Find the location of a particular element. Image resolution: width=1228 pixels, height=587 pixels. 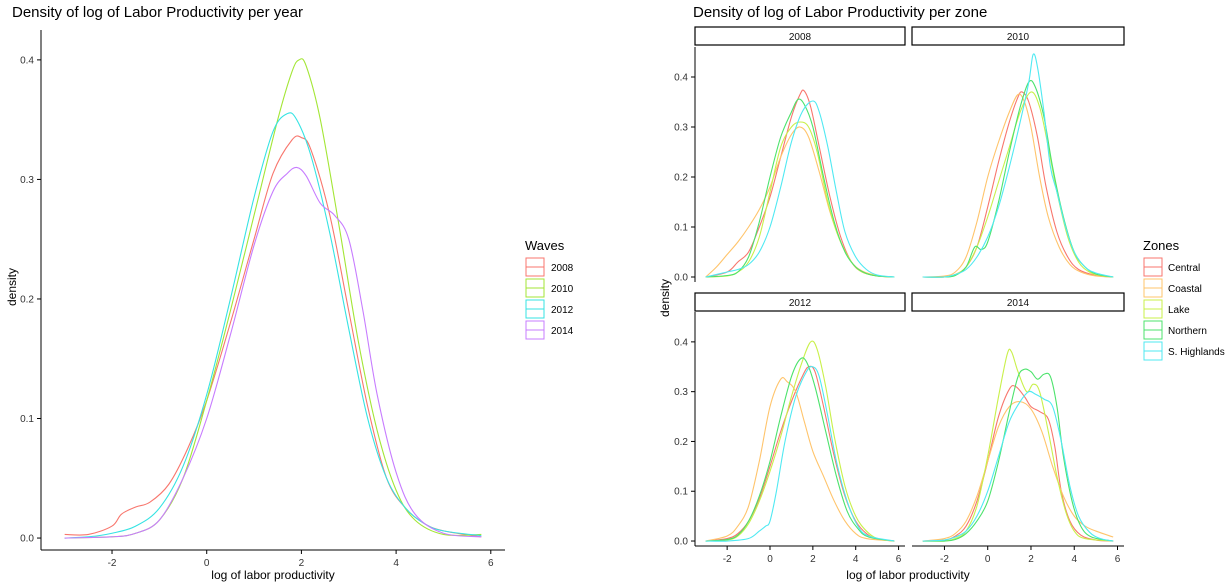

legend-label: Northern is located at coordinates (1187, 331).